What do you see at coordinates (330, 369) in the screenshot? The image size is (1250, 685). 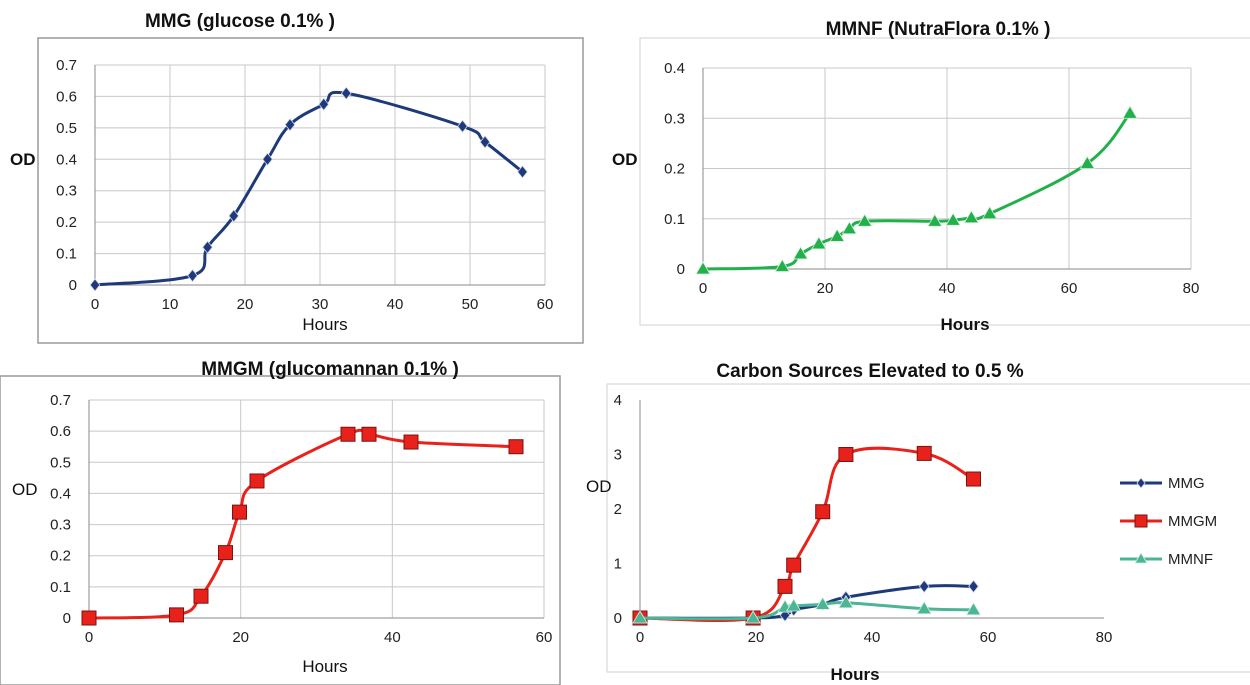 I see `chart-title: MMGM (glucomannan 0.1% )` at bounding box center [330, 369].